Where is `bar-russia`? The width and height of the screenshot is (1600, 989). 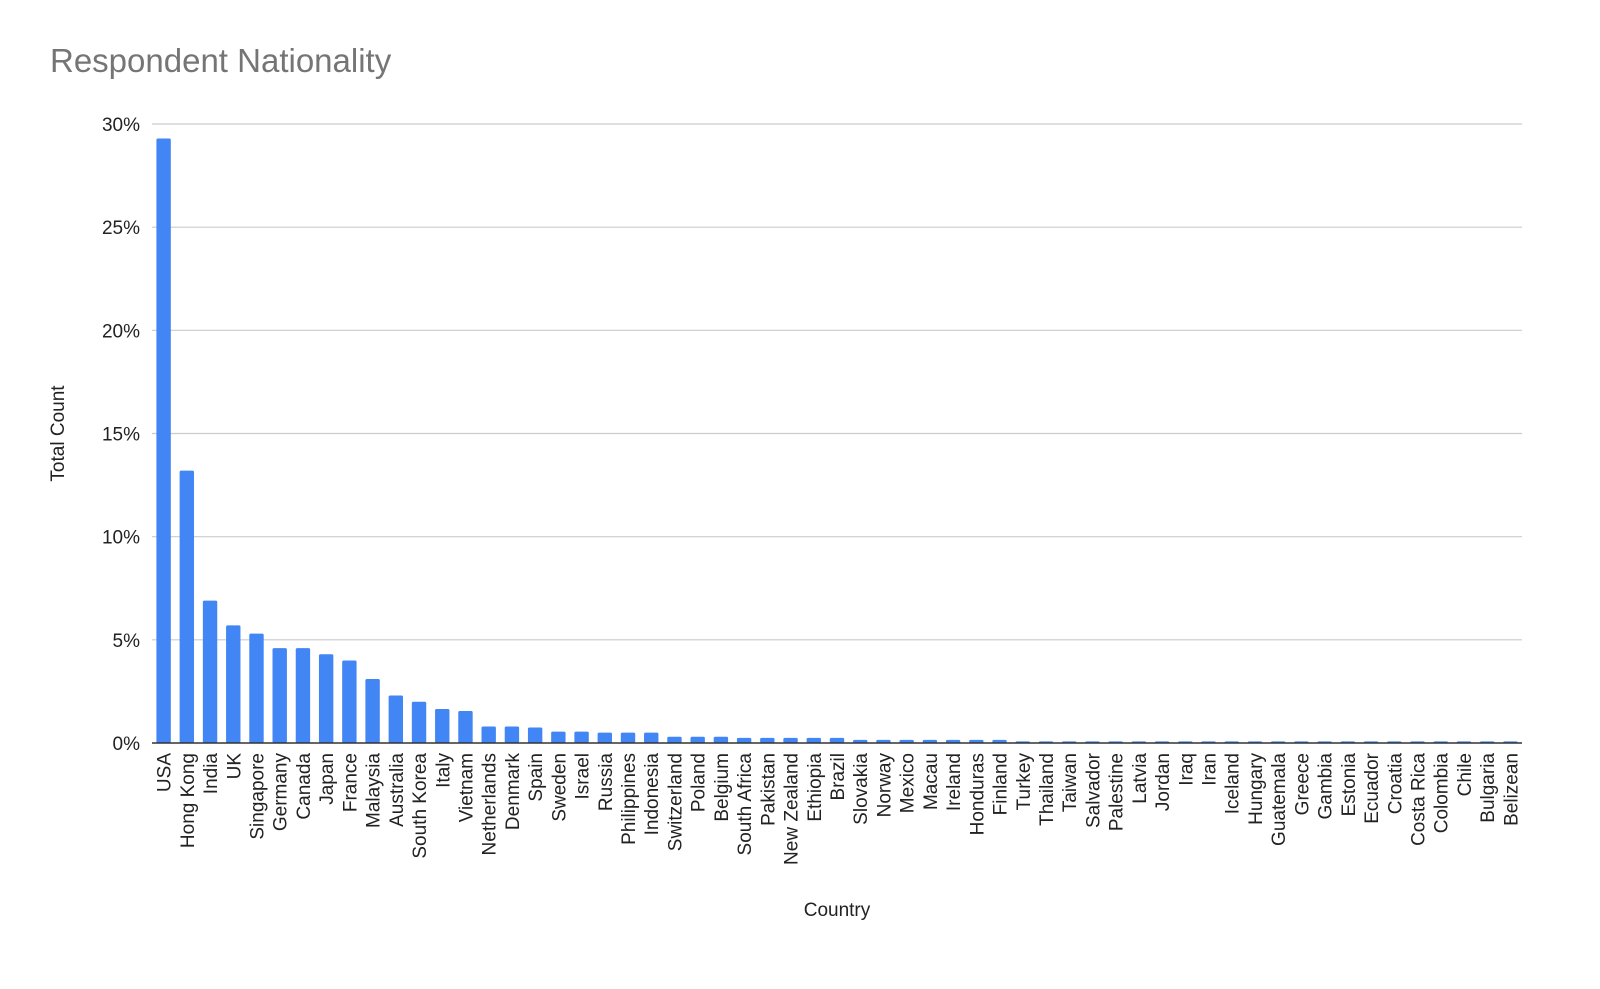
bar-russia is located at coordinates (604, 737).